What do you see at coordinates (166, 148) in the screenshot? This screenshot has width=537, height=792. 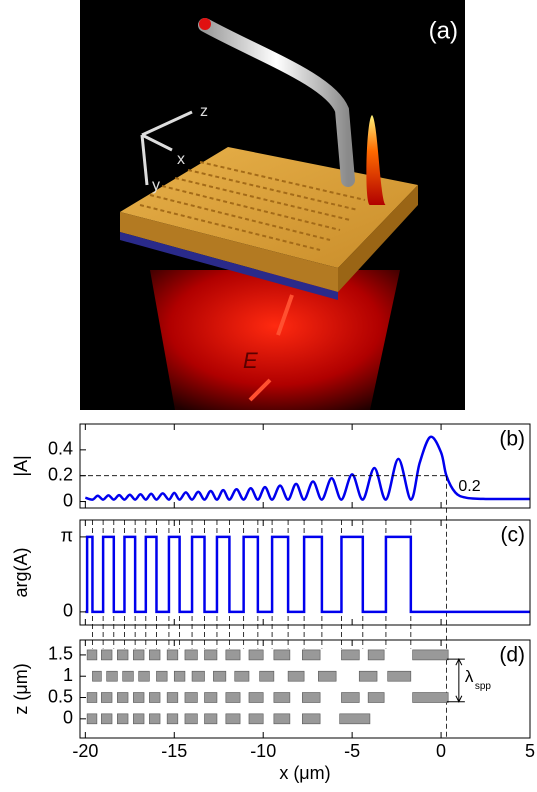 I see `axes-arrows` at bounding box center [166, 148].